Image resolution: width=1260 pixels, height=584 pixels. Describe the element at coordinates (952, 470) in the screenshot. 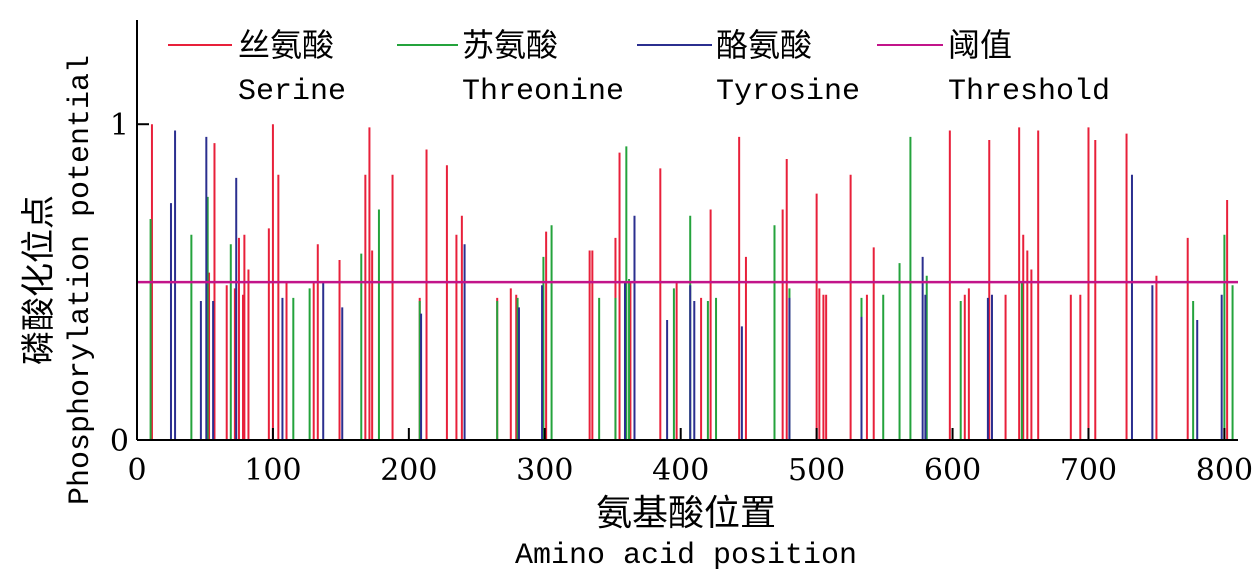

I see `x-tick-label-600: 600` at that location.